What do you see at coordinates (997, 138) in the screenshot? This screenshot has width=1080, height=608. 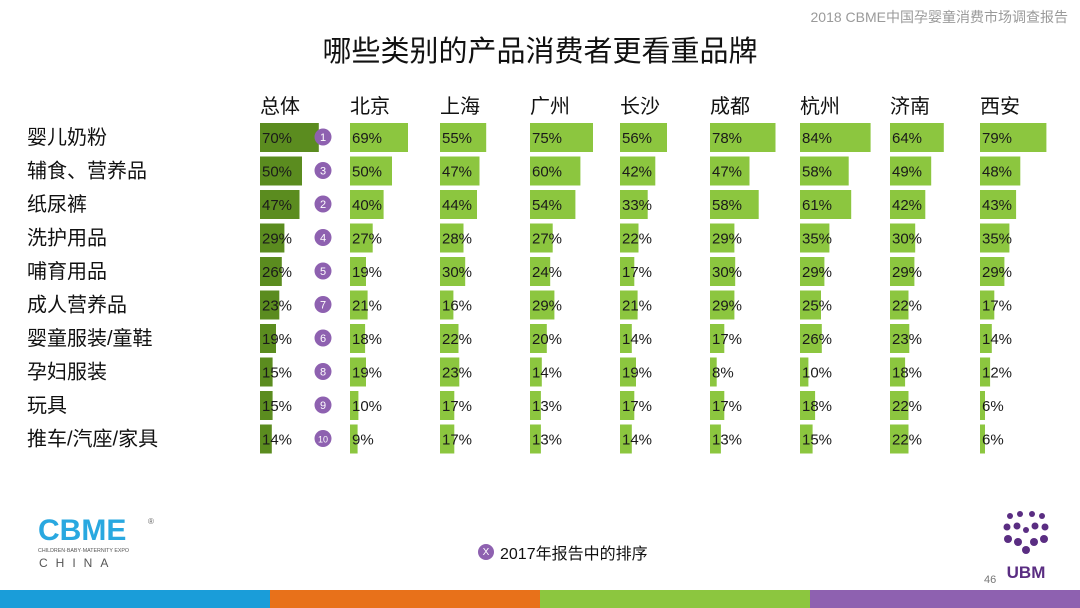 I see `data-label: 79%` at bounding box center [997, 138].